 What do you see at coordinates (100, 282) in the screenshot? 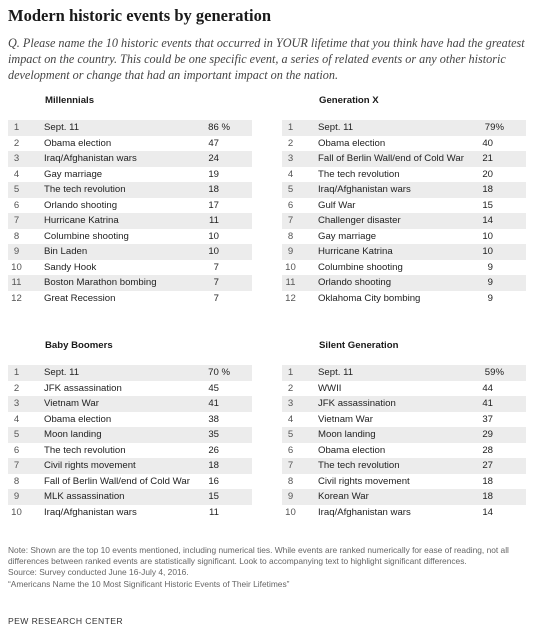
I see `event-name: Boston Marathon bombing` at bounding box center [100, 282].